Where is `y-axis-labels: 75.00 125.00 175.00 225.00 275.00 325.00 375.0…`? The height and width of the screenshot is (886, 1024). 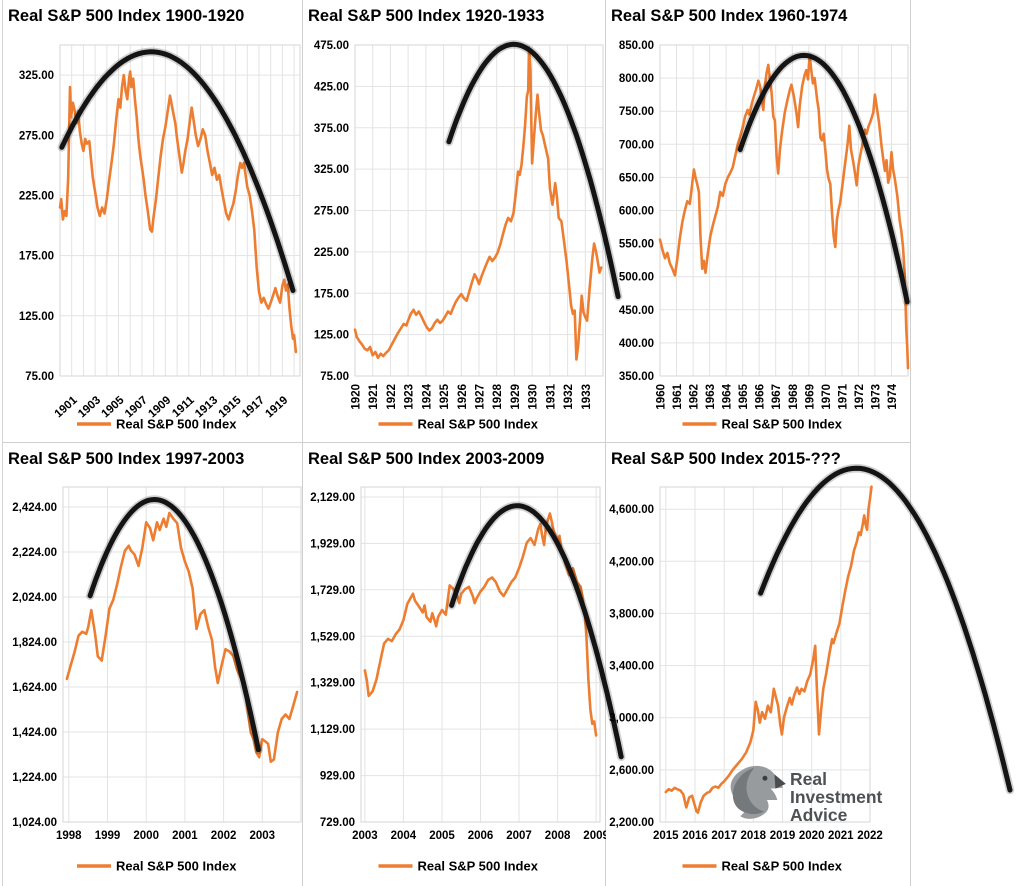
y-axis-labels: 75.00 125.00 175.00 225.00 275.00 325.00 375.0… is located at coordinates (331, 211).